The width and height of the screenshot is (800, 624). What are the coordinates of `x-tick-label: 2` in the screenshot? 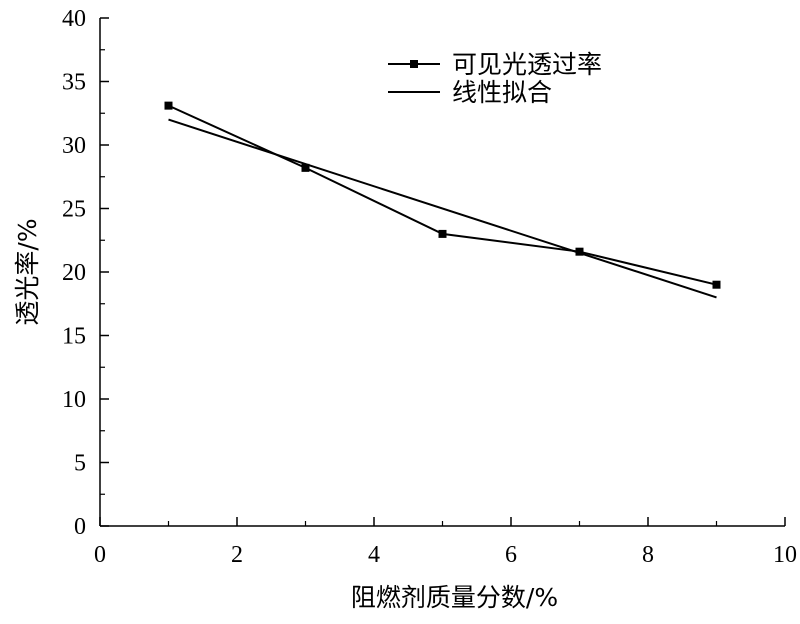 It's located at (237, 555).